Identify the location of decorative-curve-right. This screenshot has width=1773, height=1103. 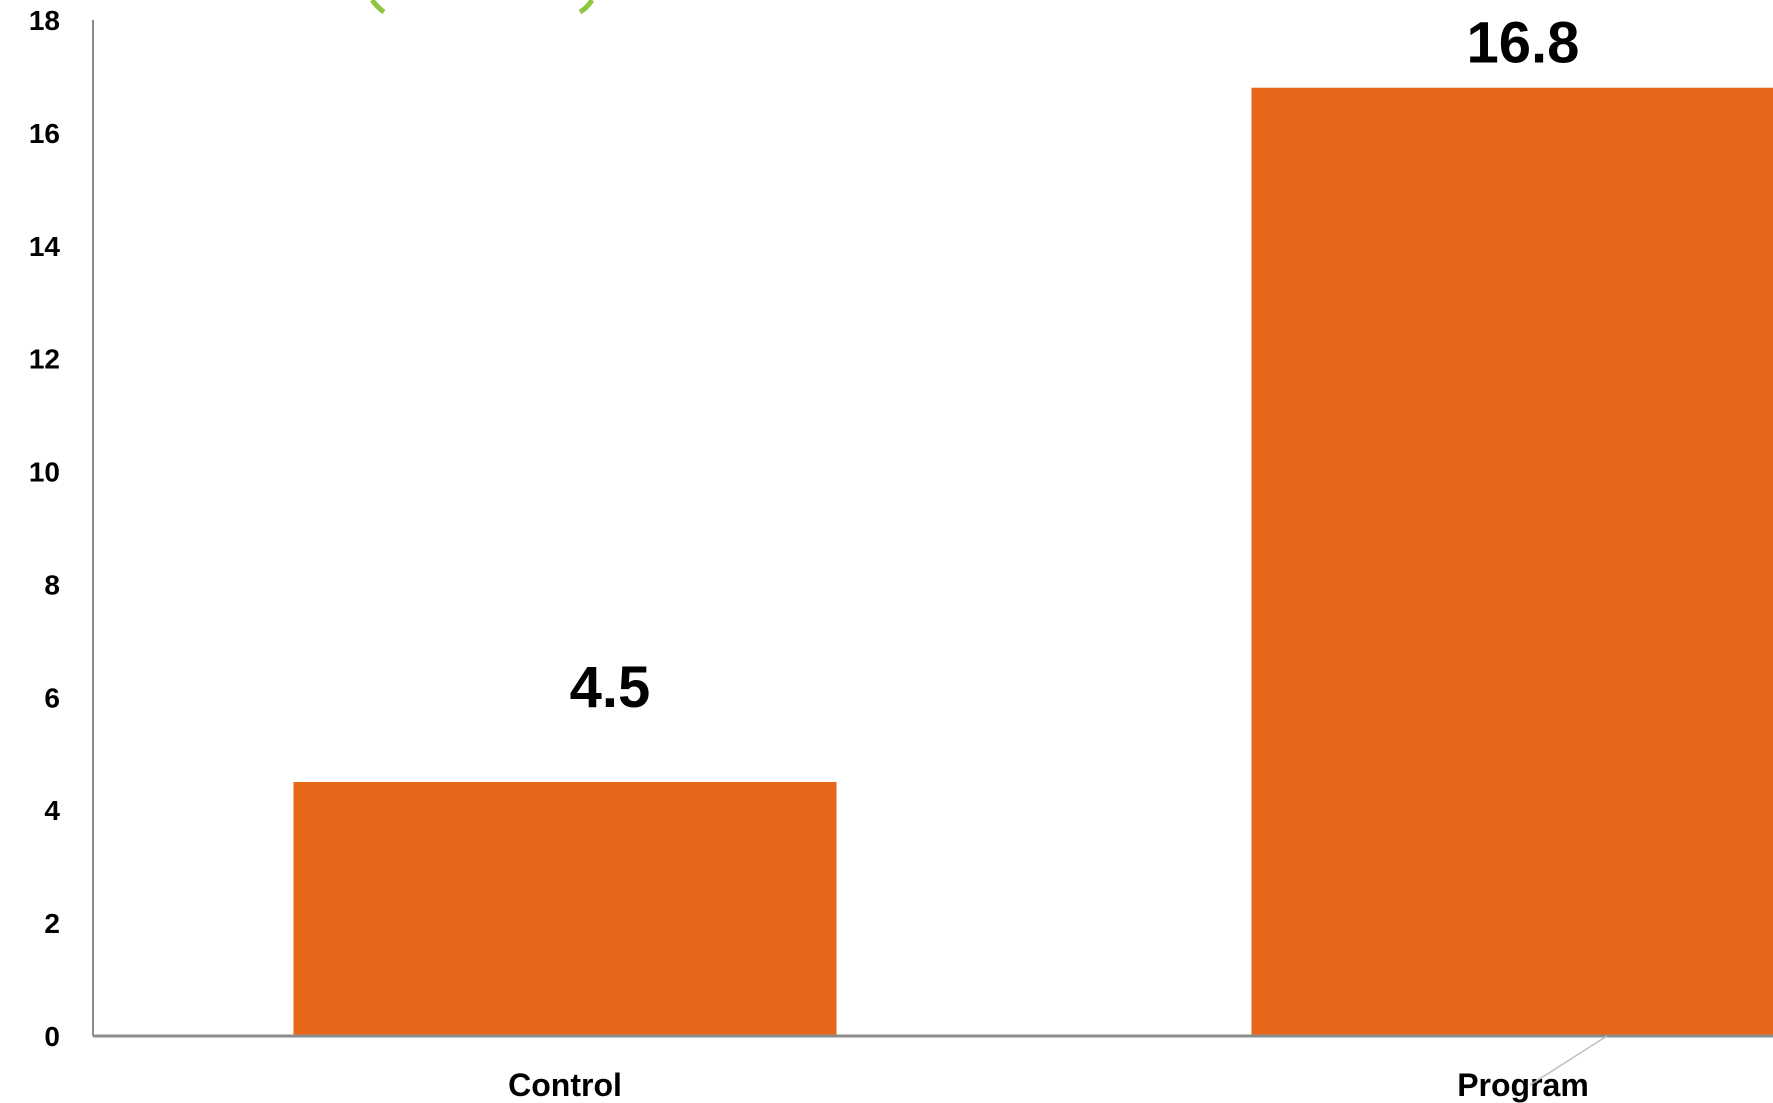
(586, 7).